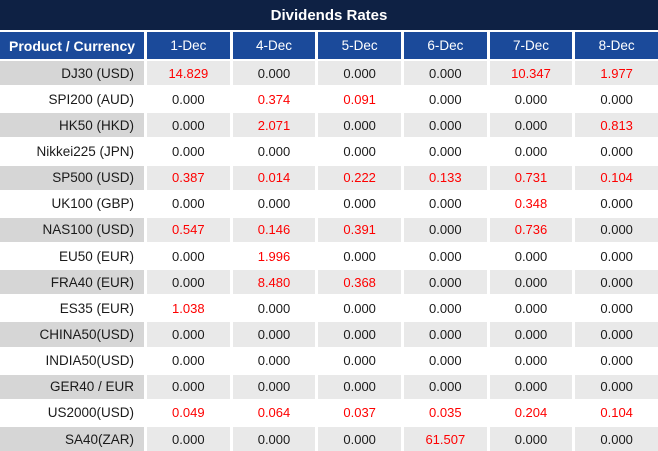 The image size is (658, 451). I want to click on value-cell: 0.547, so click(188, 229).